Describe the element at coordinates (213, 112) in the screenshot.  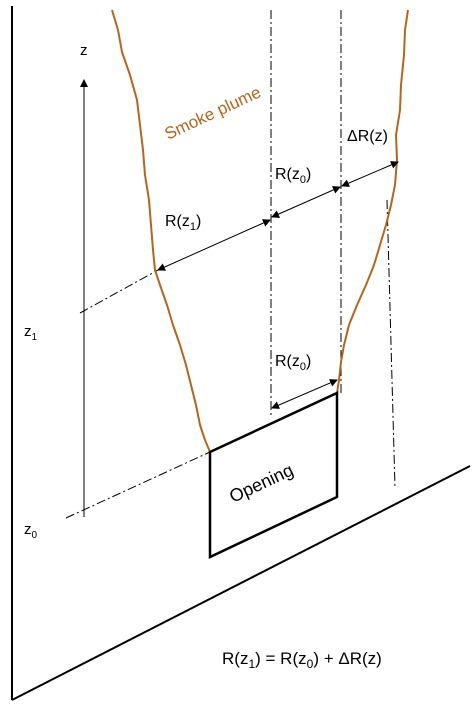
I see `smoke-plume-label: Smoke plume` at that location.